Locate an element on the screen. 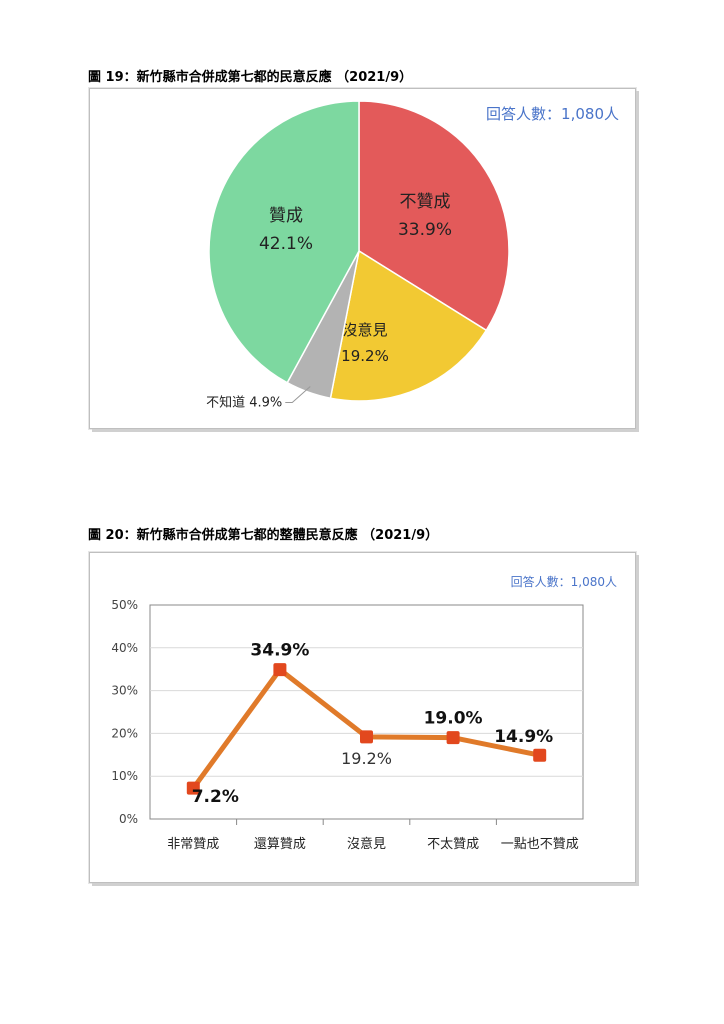 The width and height of the screenshot is (724, 1024). y-tick-label: 10% is located at coordinates (124, 776).